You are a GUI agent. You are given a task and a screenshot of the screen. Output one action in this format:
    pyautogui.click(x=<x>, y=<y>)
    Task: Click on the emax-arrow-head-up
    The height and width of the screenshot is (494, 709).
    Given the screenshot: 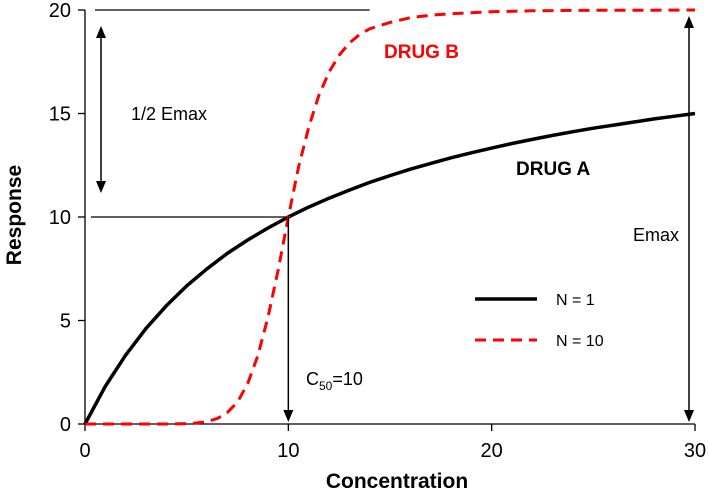 What is the action you would take?
    pyautogui.click(x=689, y=22)
    